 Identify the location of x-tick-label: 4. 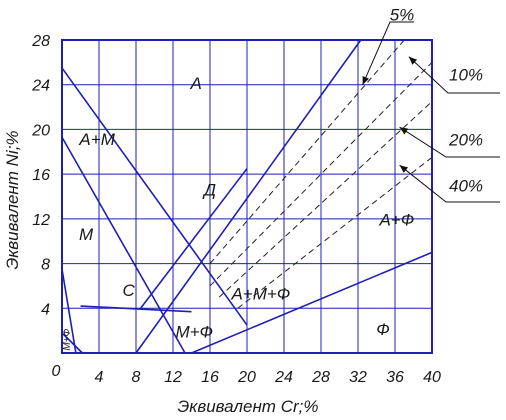
(99, 377).